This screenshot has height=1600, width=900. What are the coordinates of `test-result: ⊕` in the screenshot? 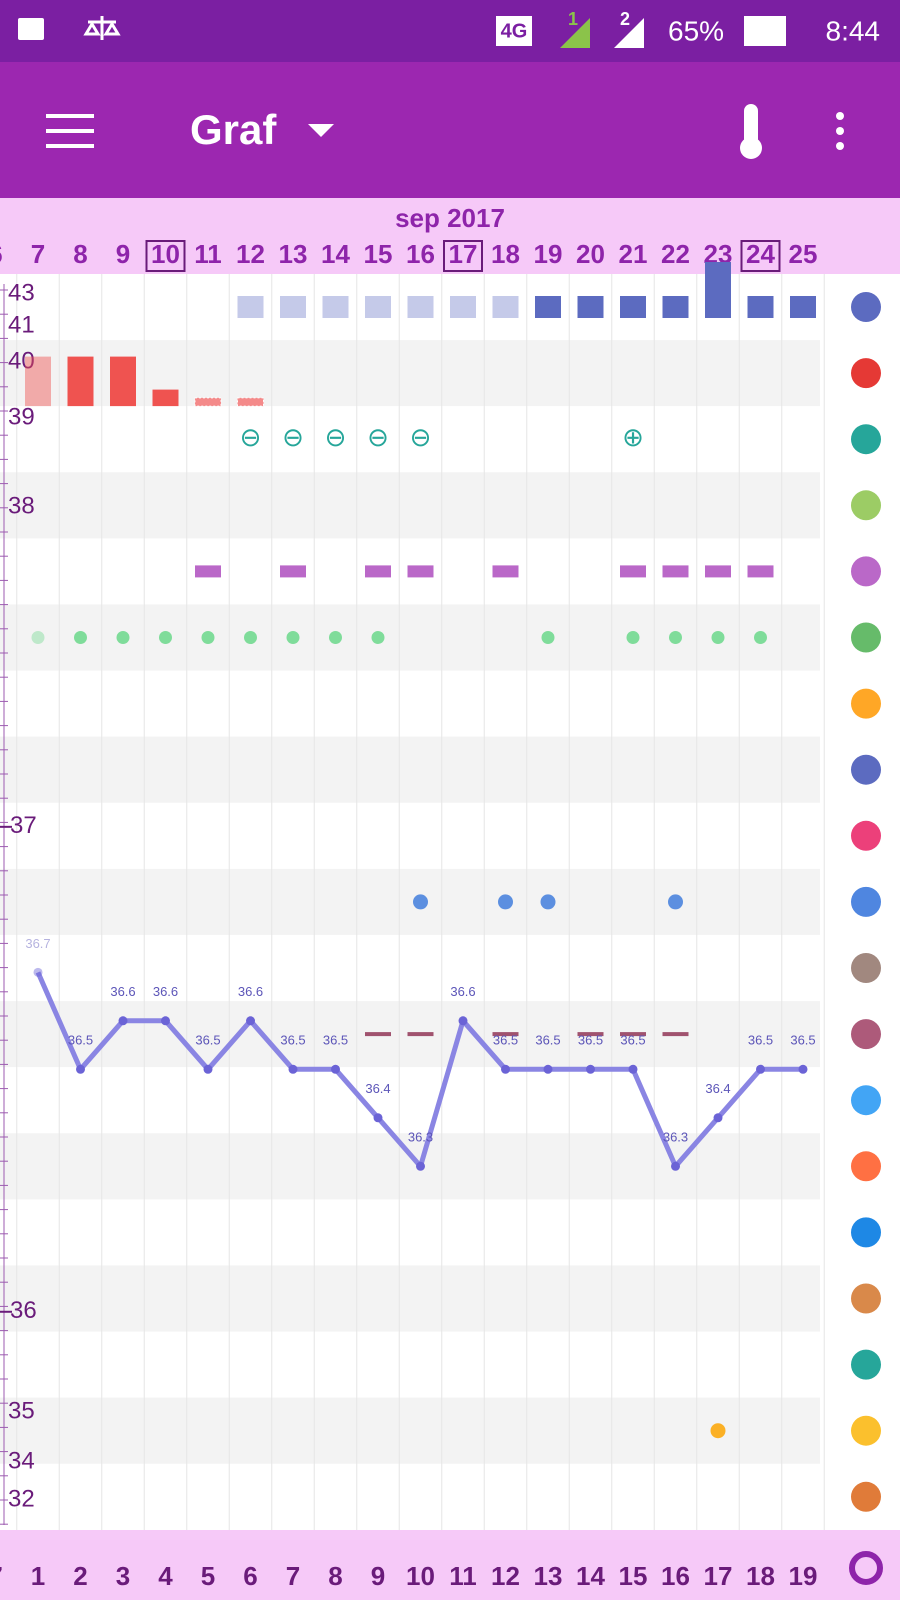 It's located at (633, 437).